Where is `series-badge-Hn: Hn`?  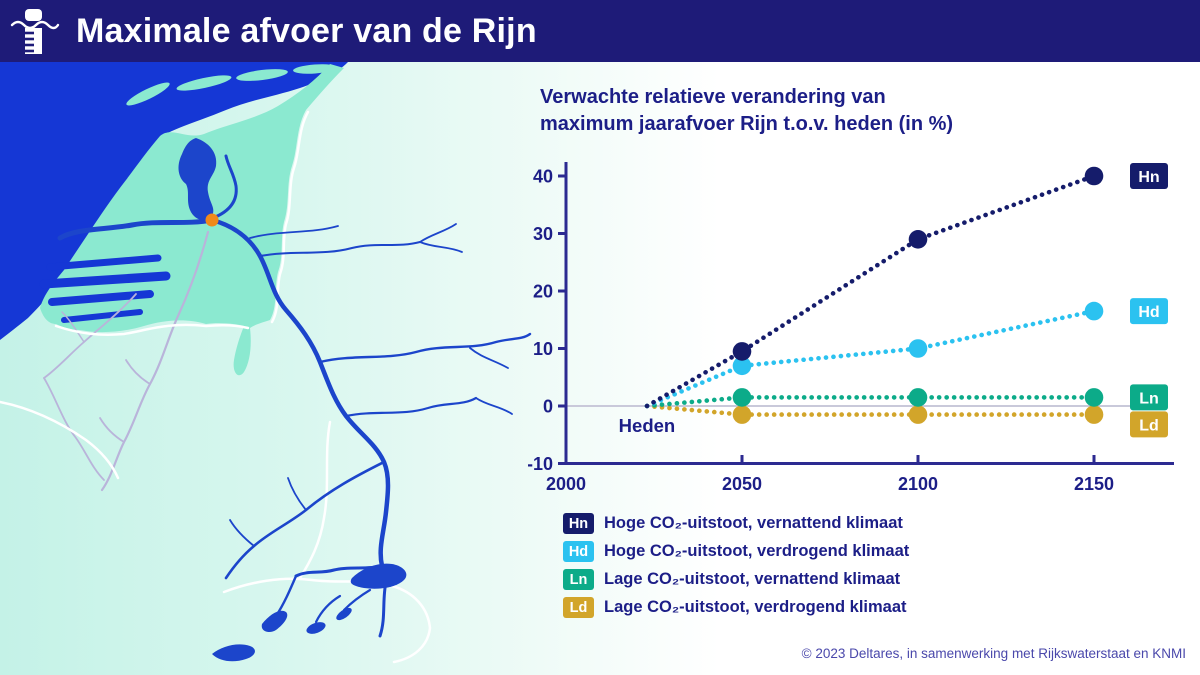
series-badge-Hn: Hn is located at coordinates (1149, 176).